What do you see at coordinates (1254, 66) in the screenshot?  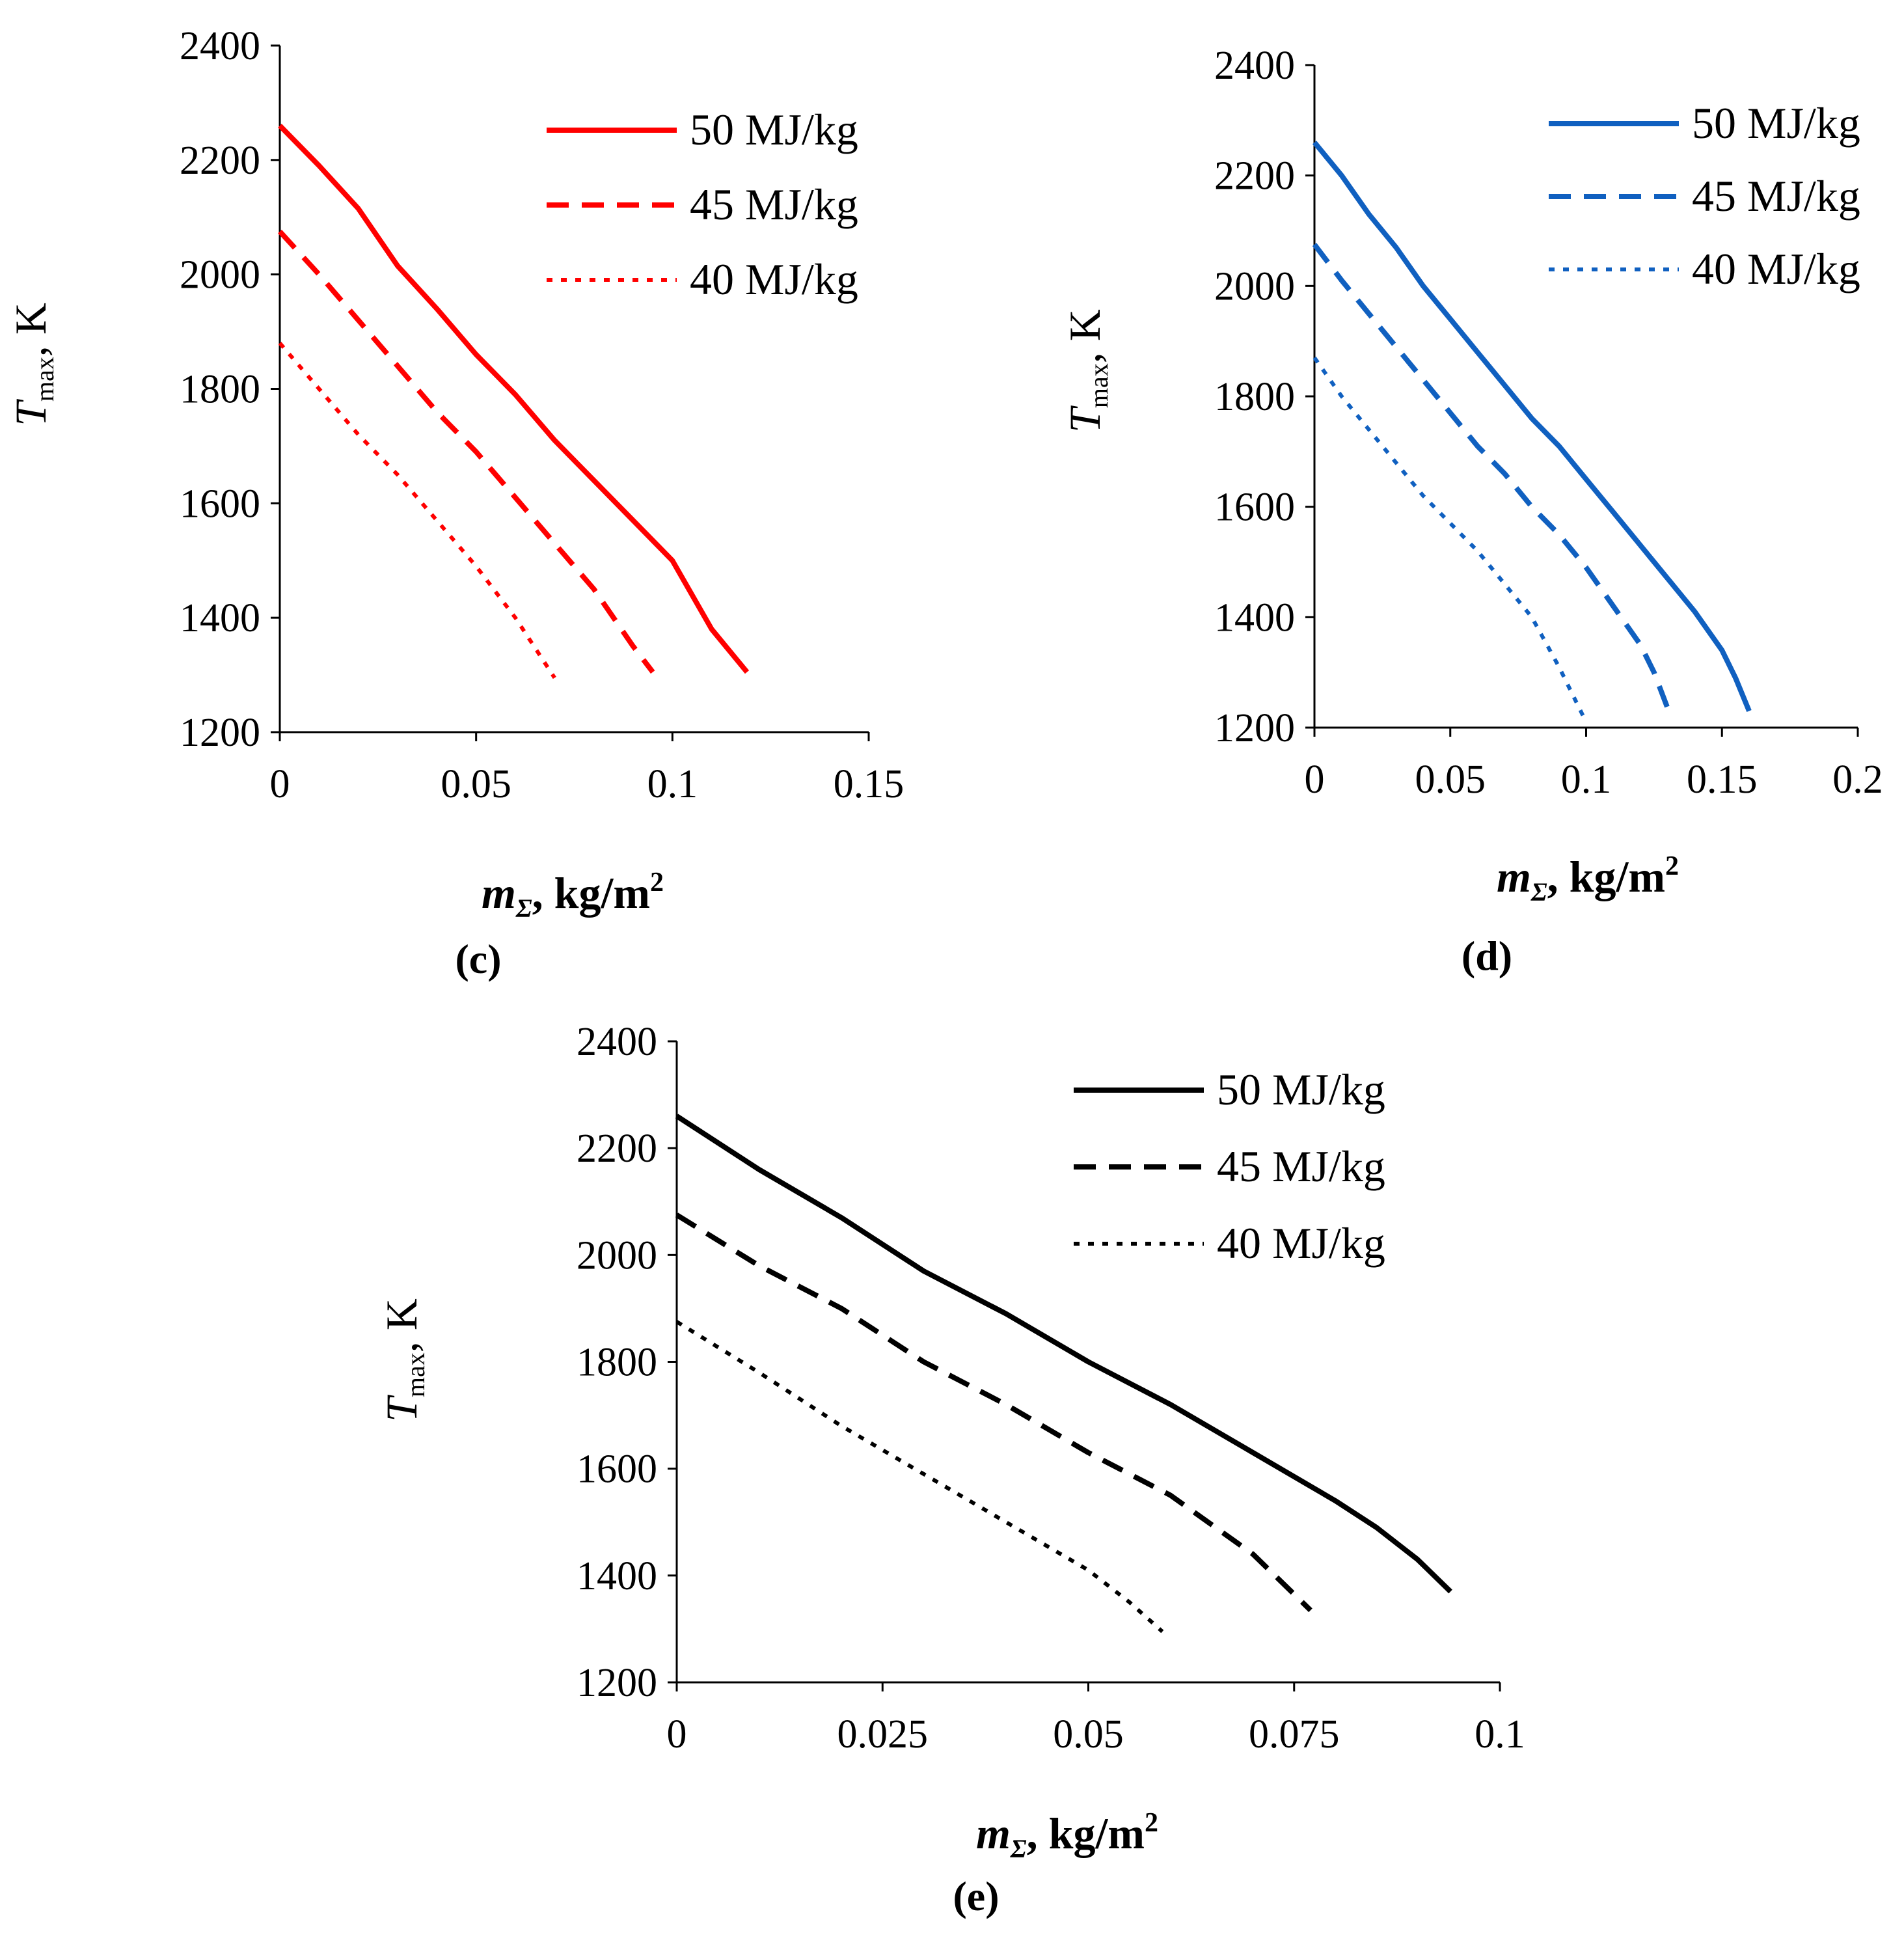 I see `chart-d-y-tick-label: 2400` at bounding box center [1254, 66].